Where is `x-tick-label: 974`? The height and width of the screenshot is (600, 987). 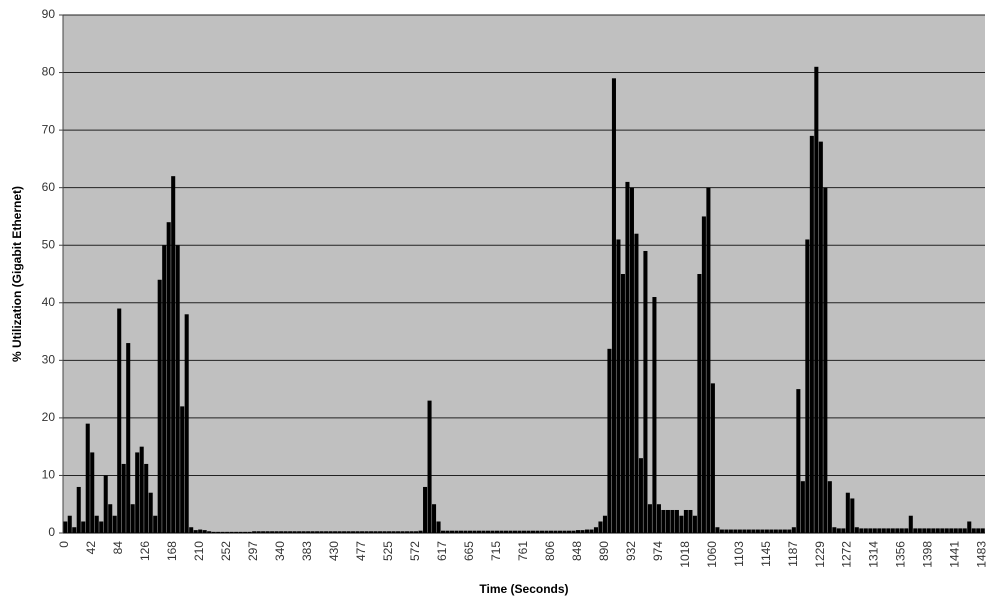
x-tick-label: 974 is located at coordinates (658, 551).